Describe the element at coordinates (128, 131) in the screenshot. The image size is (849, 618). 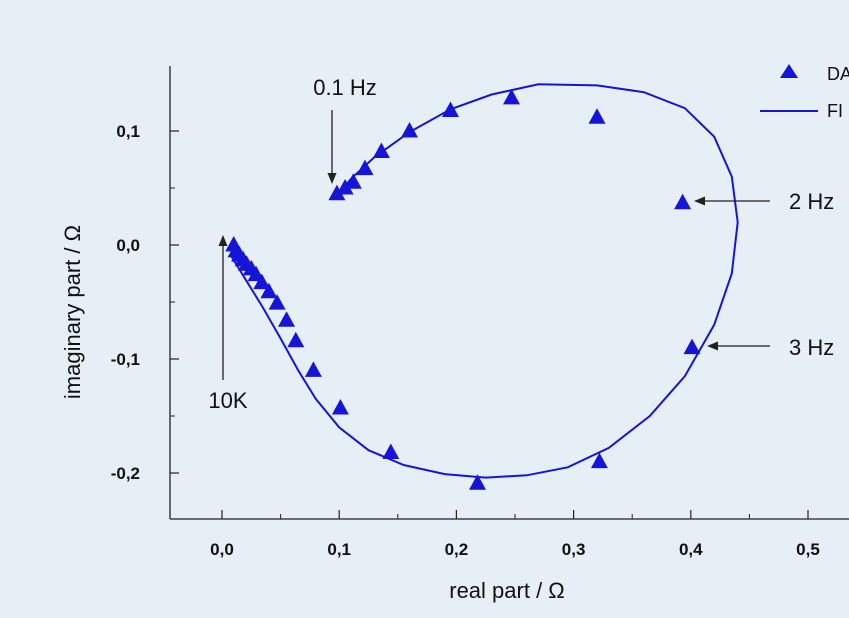
I see `y-tick-label: 0,1` at that location.